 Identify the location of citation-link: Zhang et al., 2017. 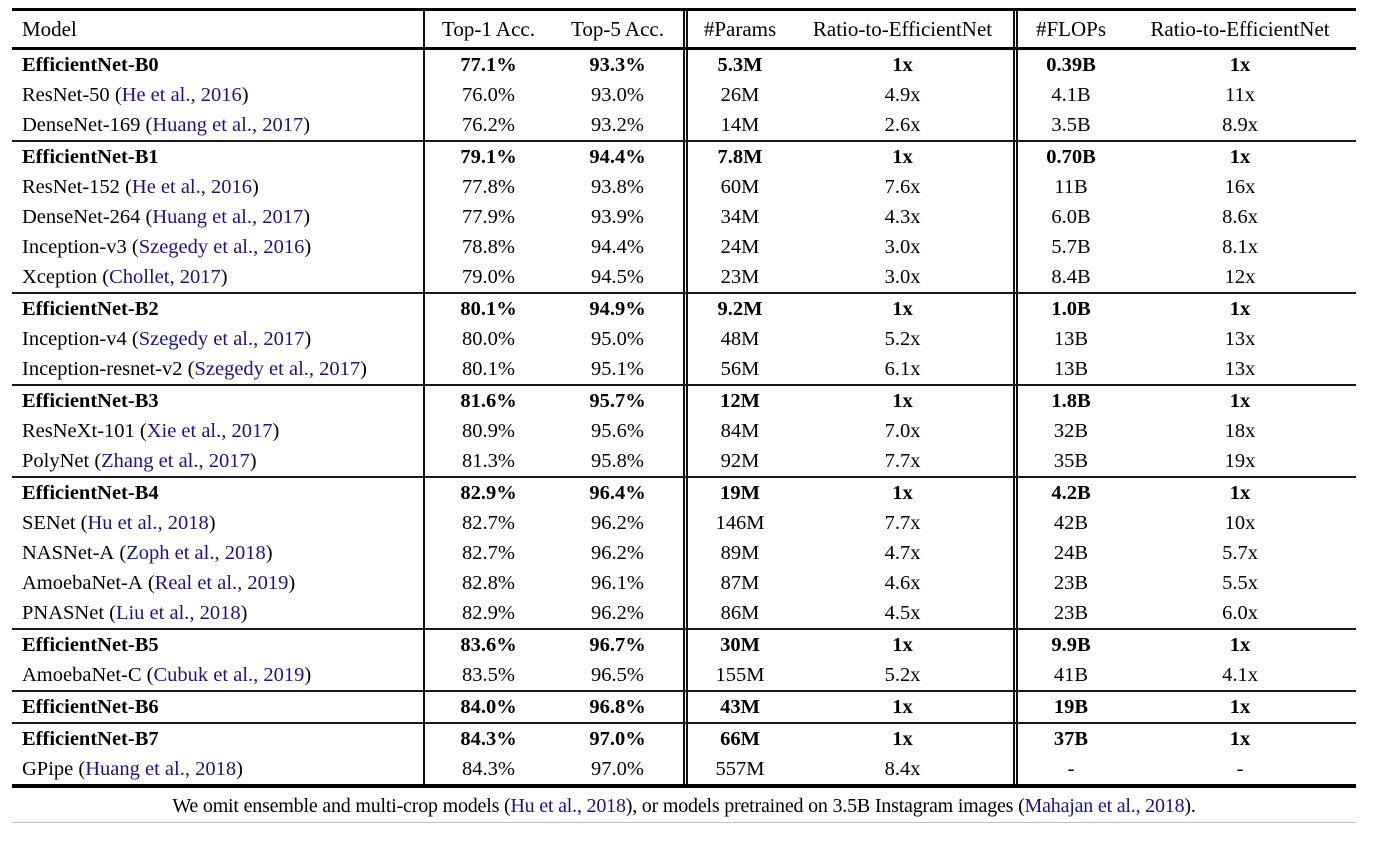
(175, 460).